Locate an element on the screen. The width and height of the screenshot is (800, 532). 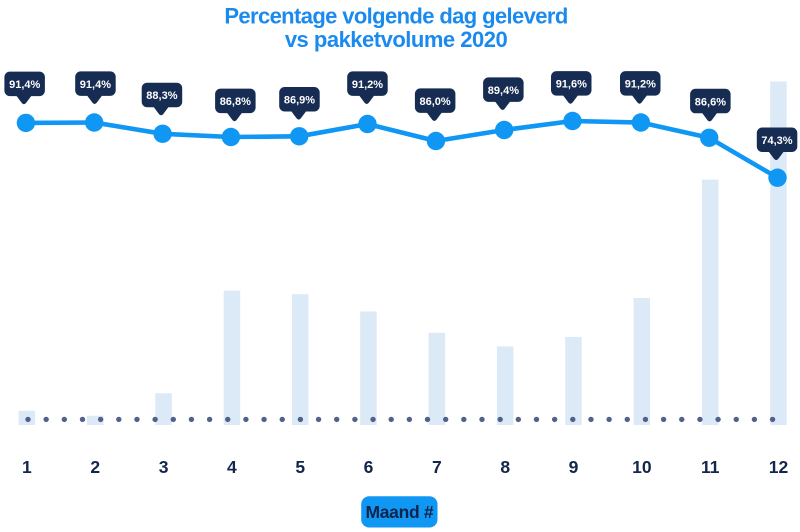
svg-text: 74,3% is located at coordinates (776, 141).